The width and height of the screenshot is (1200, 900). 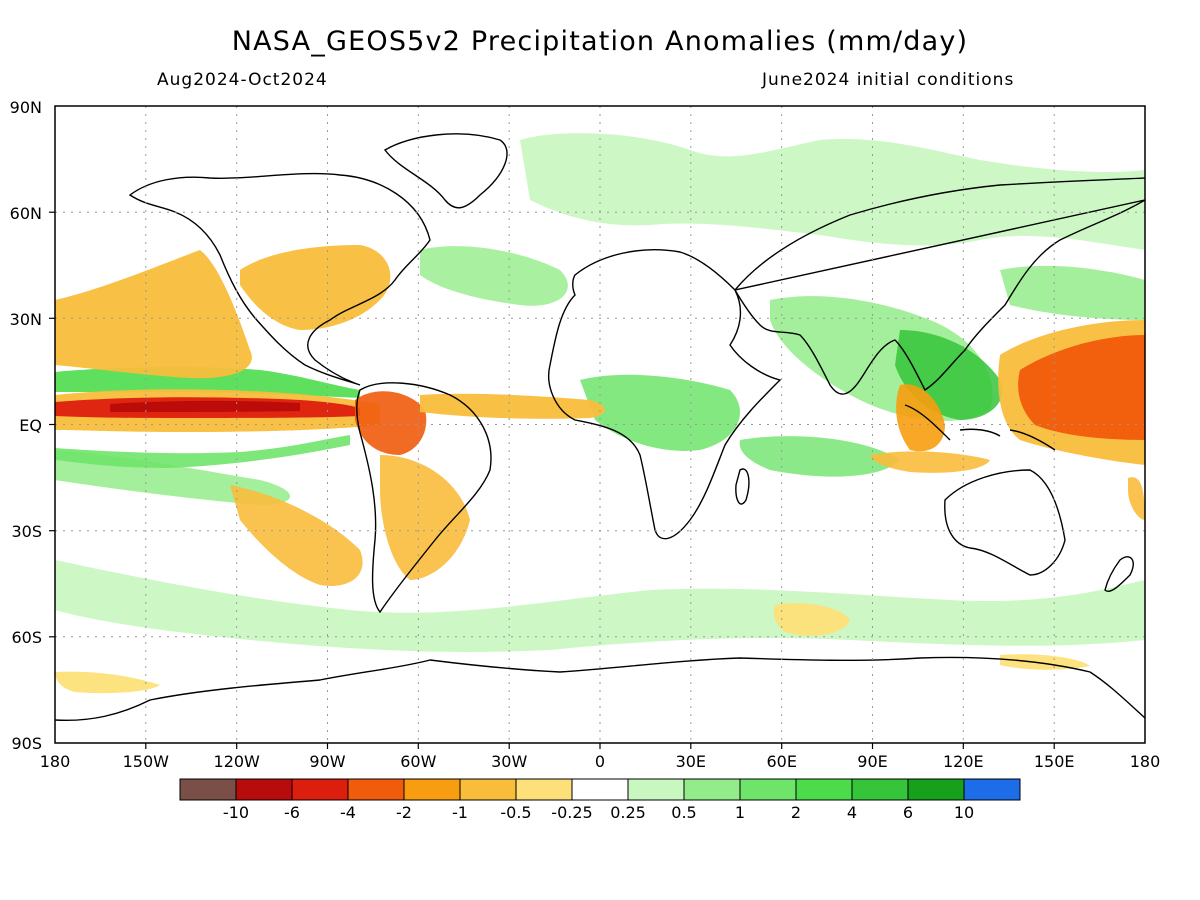 What do you see at coordinates (796, 812) in the screenshot?
I see `colorbar-label: 2` at bounding box center [796, 812].